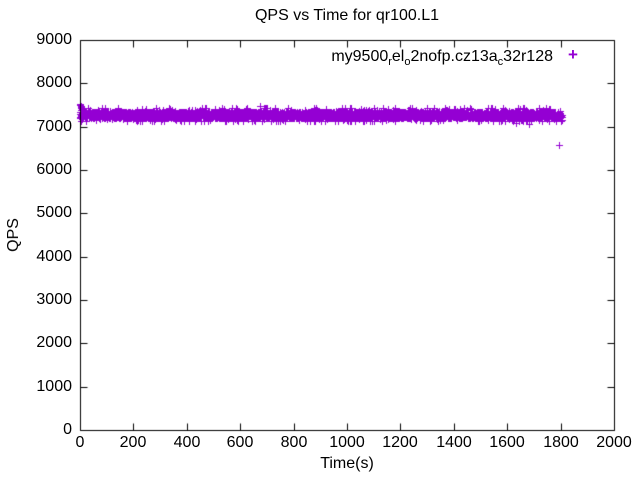 The image size is (640, 480). Describe the element at coordinates (294, 442) in the screenshot. I see `x-tick-label: 800` at that location.